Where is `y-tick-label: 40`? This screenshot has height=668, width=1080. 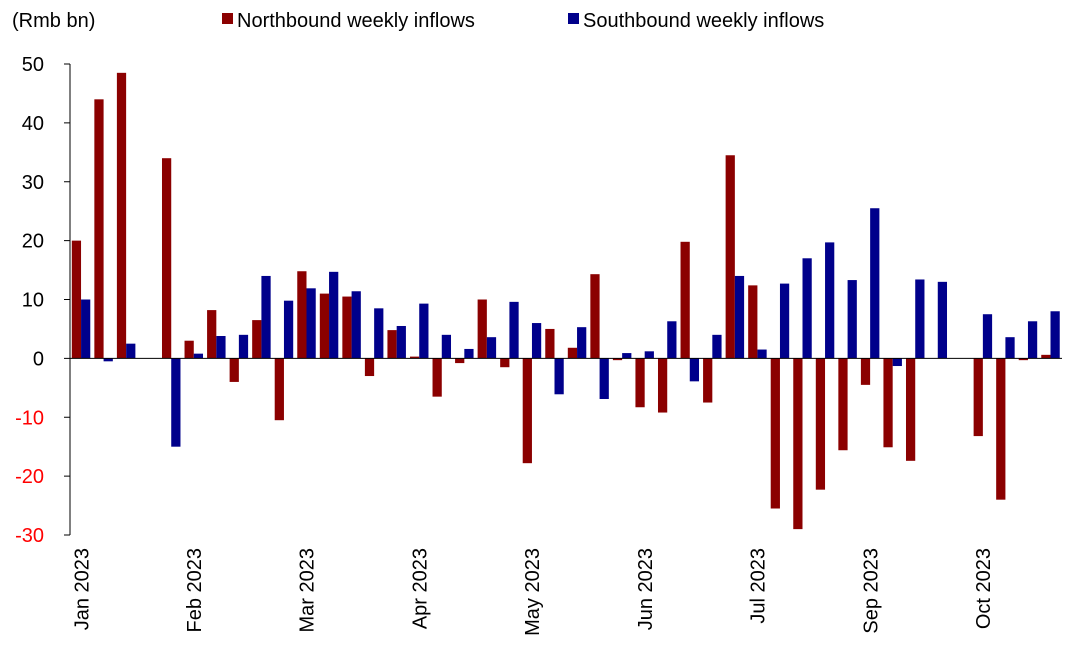
y-tick-label: 40 is located at coordinates (33, 124).